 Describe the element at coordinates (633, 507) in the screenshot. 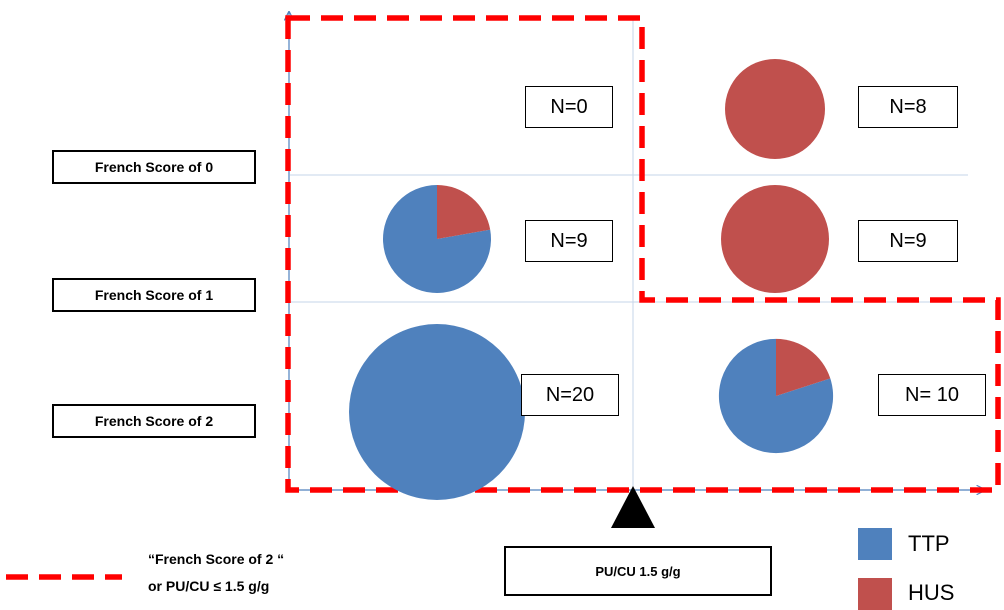

I see `split-marker-triangle` at that location.